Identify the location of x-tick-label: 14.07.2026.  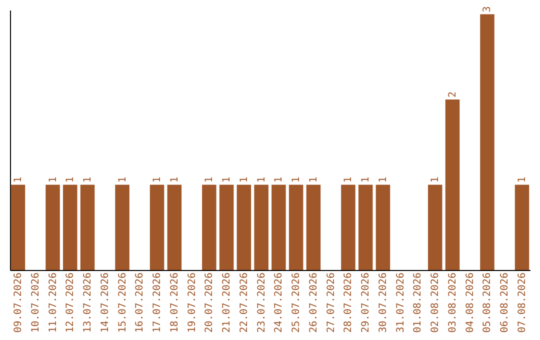
(105, 302).